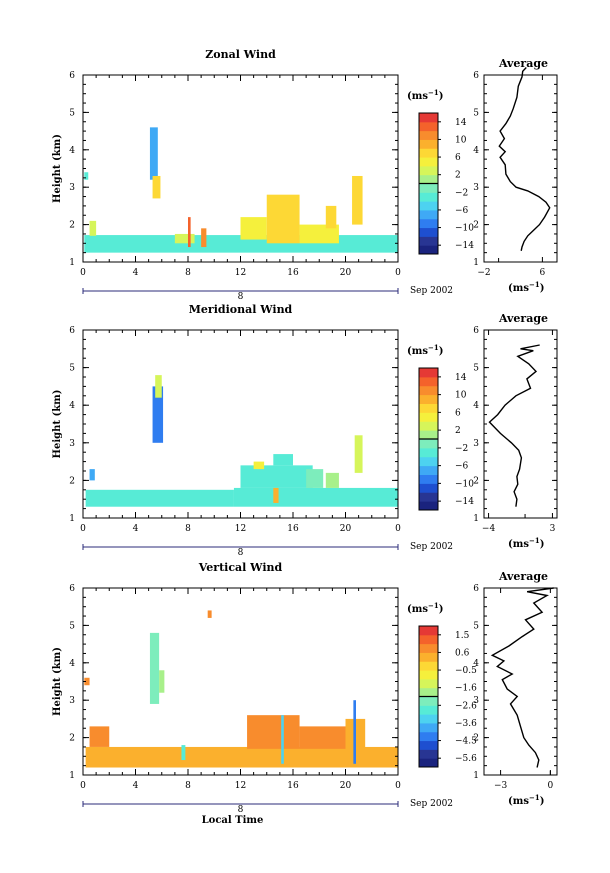 The height and width of the screenshot is (873, 610). Describe the element at coordinates (72, 188) in the screenshot. I see `y-tick-label: 3` at that location.